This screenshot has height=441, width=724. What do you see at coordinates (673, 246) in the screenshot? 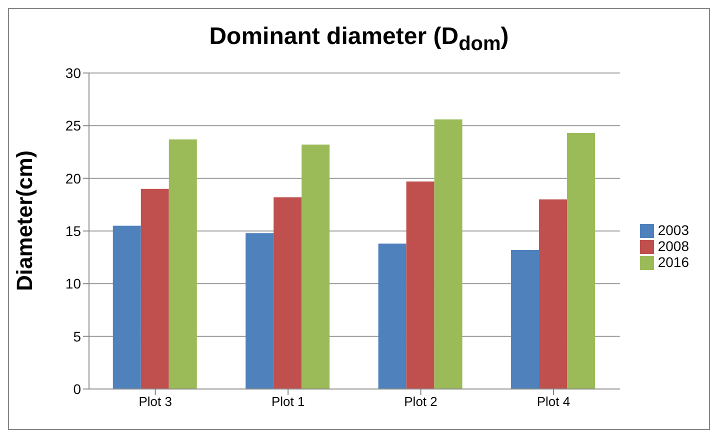
I see `legend-label: 2008` at bounding box center [673, 246].